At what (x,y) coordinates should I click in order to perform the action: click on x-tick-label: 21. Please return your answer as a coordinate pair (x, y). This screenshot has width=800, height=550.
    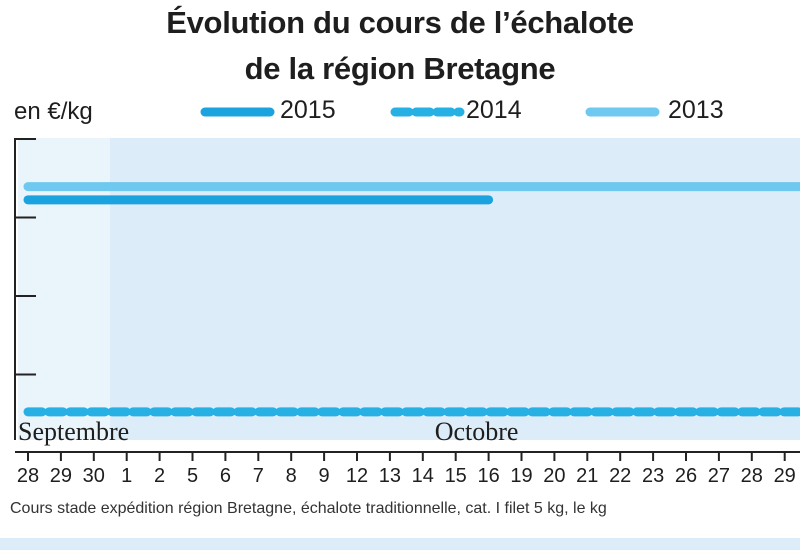
    Looking at the image, I should click on (587, 476).